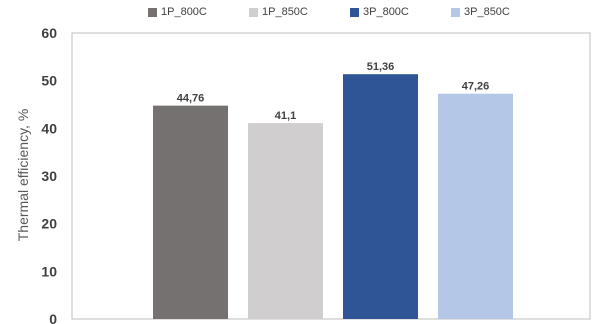 The height and width of the screenshot is (324, 594). I want to click on data-label: 41,1, so click(285, 116).